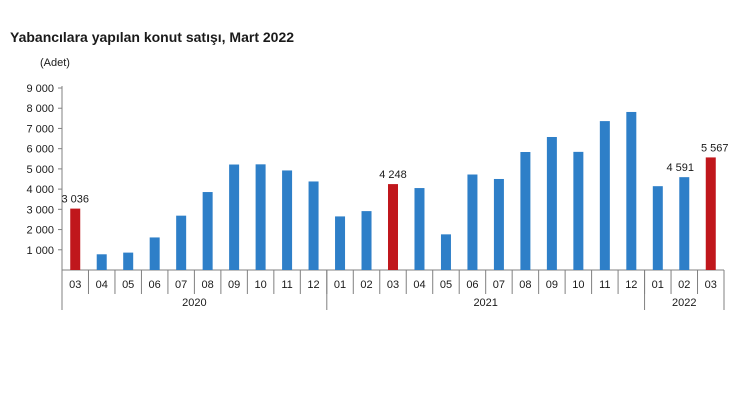 This screenshot has width=730, height=420. What do you see at coordinates (40, 170) in the screenshot?
I see `y-tick-label: 5 000` at bounding box center [40, 170].